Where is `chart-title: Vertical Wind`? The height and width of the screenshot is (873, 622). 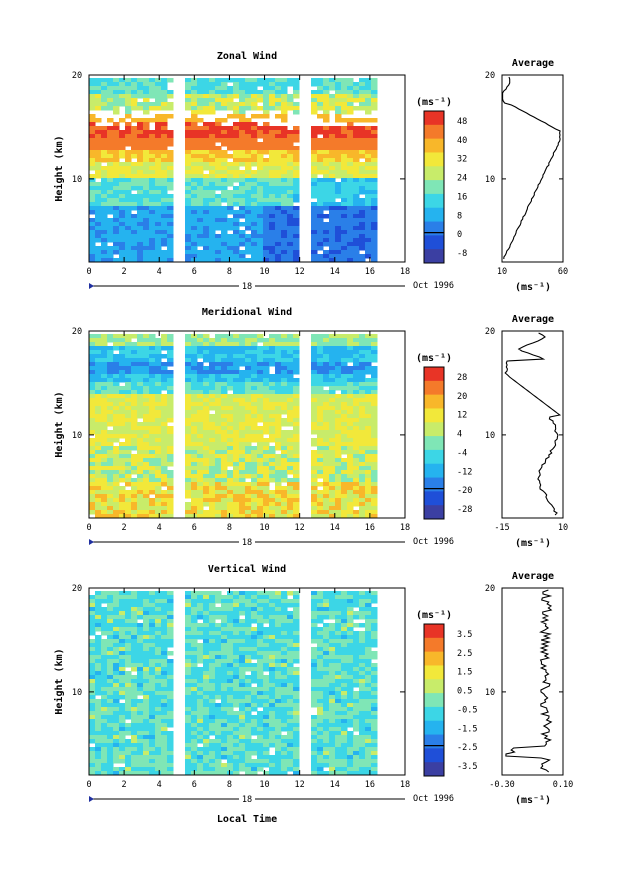 chart-title: Vertical Wind is located at coordinates (247, 569).